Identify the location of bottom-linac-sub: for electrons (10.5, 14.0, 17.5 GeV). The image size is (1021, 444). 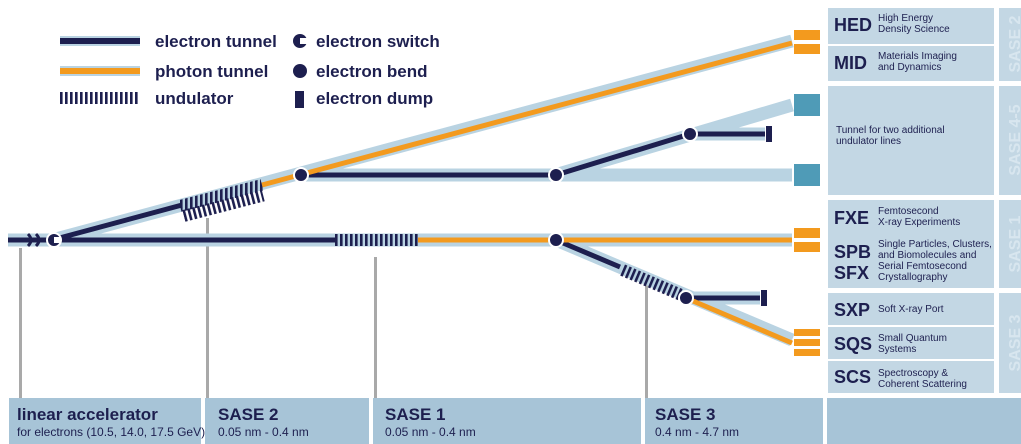
(111, 432).